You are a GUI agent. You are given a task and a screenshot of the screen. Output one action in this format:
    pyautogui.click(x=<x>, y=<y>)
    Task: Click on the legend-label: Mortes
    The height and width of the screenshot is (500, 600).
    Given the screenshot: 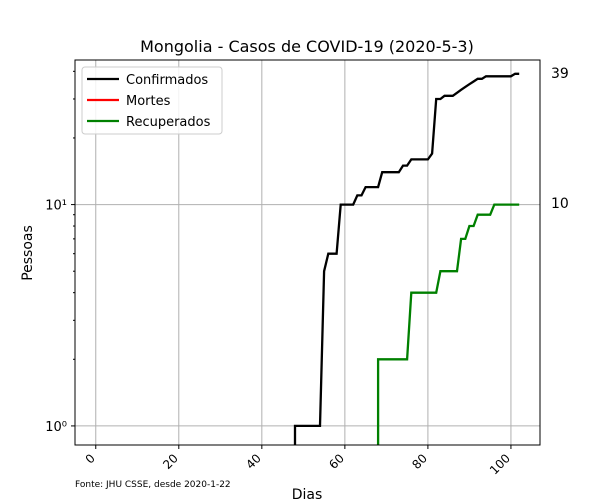 What is the action you would take?
    pyautogui.click(x=148, y=101)
    